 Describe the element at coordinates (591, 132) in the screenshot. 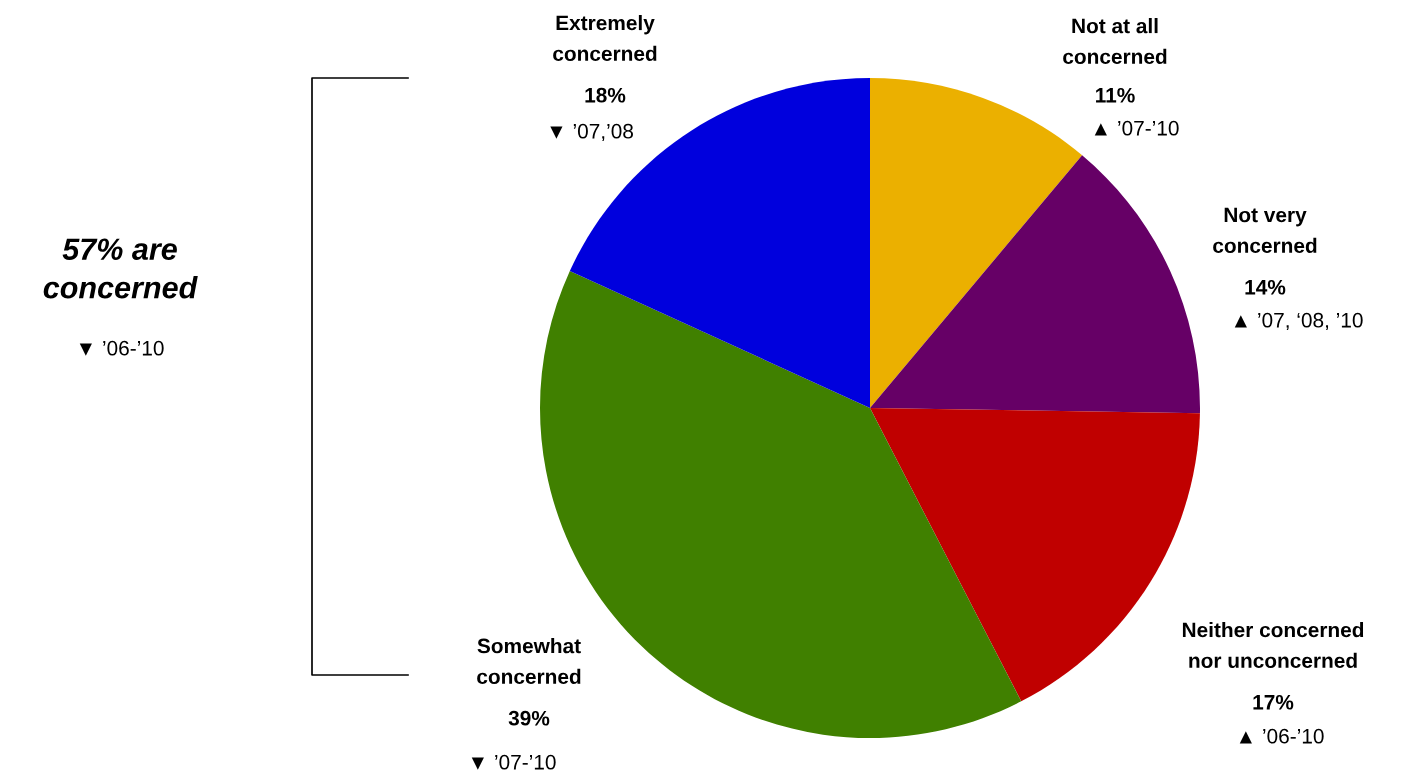

I see `text: ▼ ’07,’08` at that location.